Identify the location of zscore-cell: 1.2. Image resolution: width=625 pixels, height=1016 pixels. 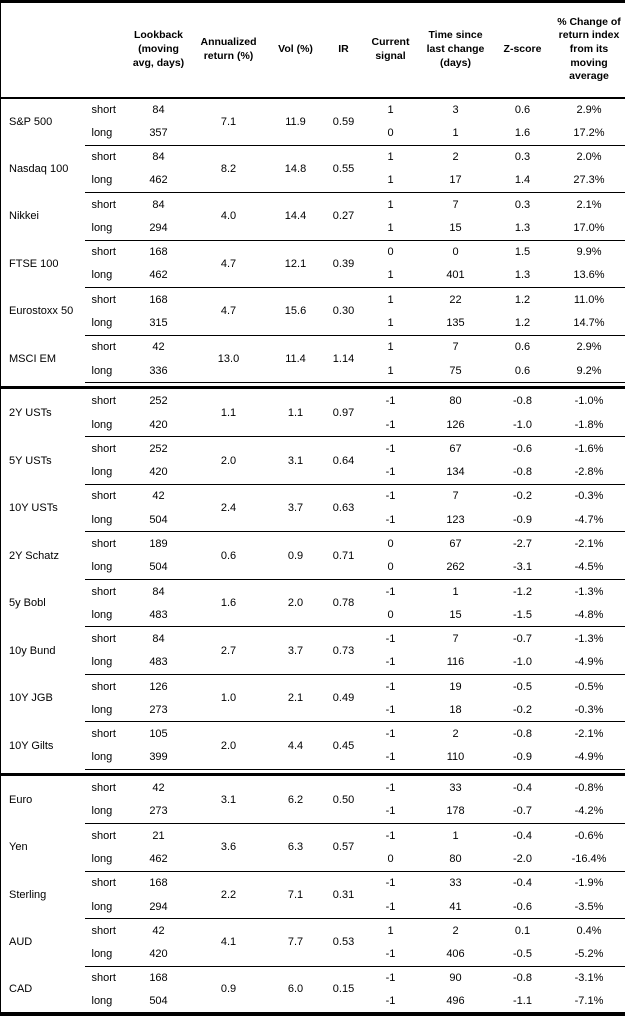
(522, 323).